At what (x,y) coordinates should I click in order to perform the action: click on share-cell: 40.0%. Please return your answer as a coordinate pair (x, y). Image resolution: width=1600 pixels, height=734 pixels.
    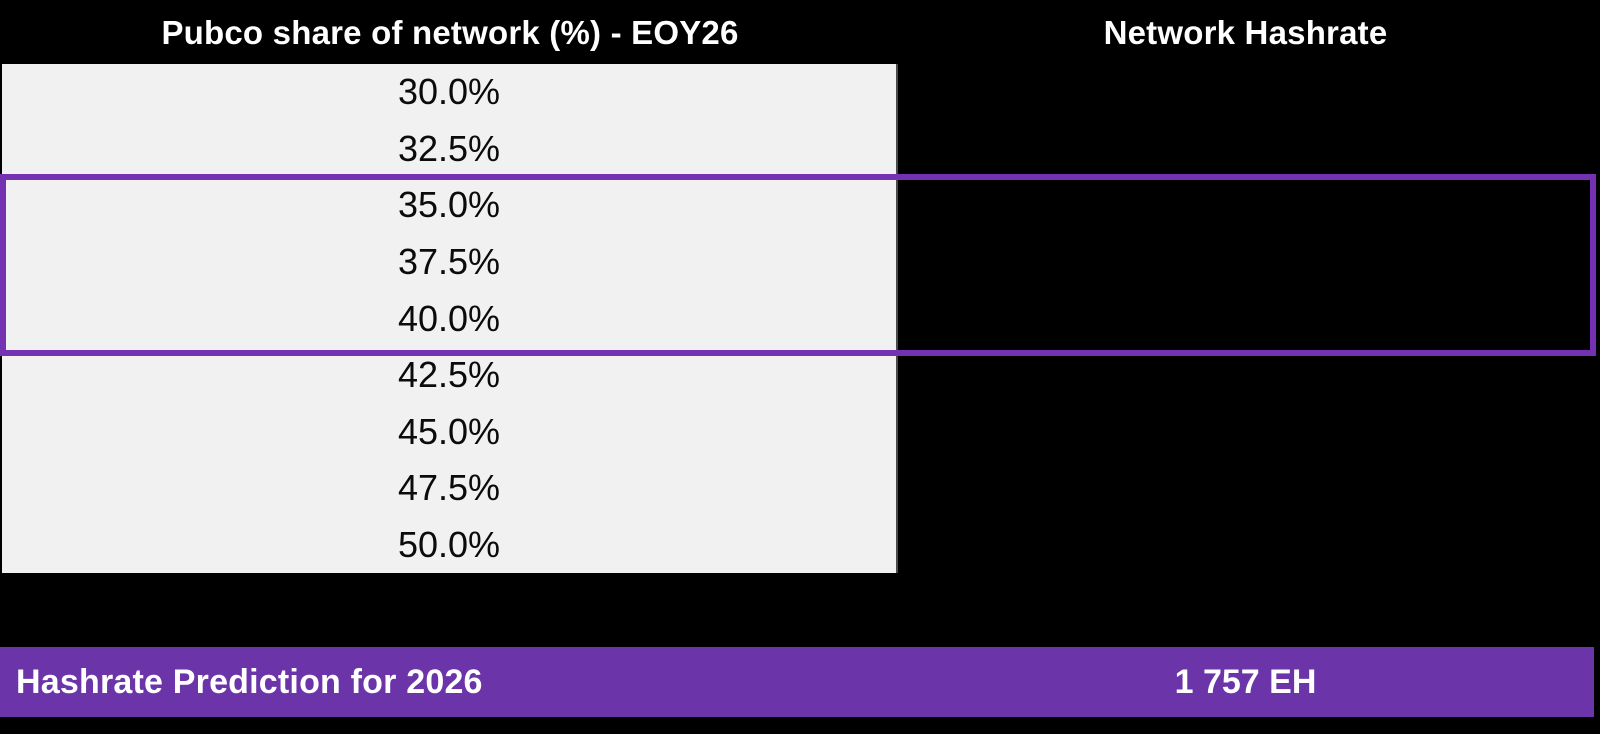
    Looking at the image, I should click on (449, 318).